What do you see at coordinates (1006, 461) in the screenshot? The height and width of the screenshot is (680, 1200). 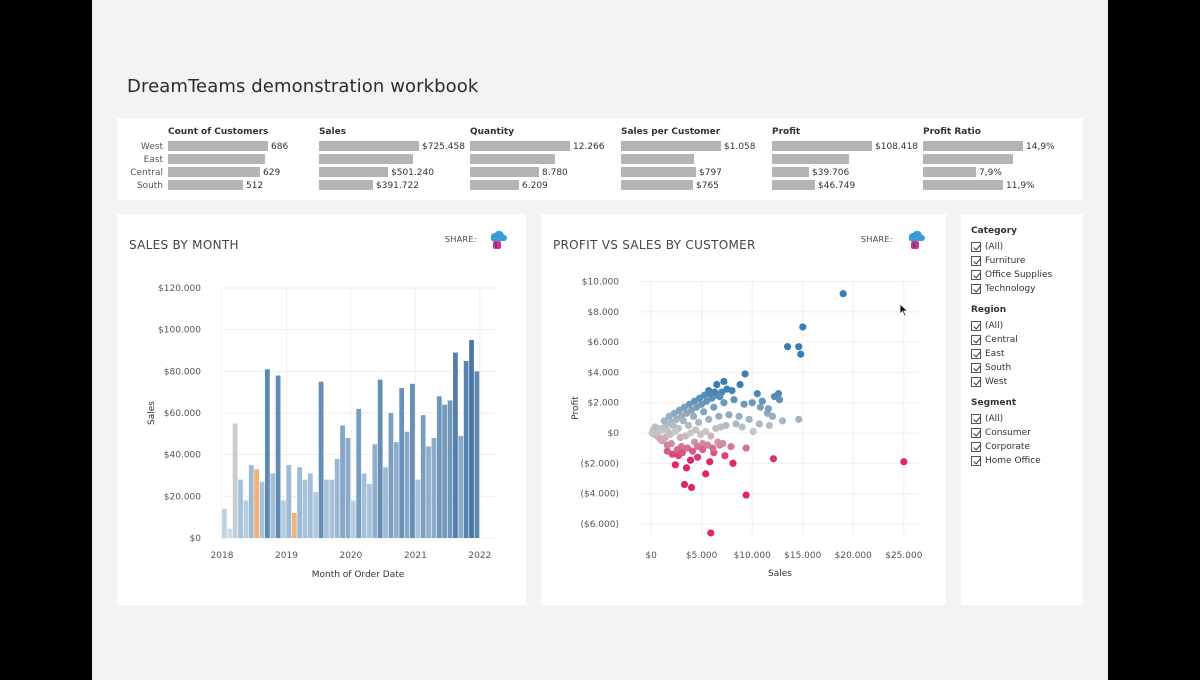 I see `filter-option: Home Office` at bounding box center [1006, 461].